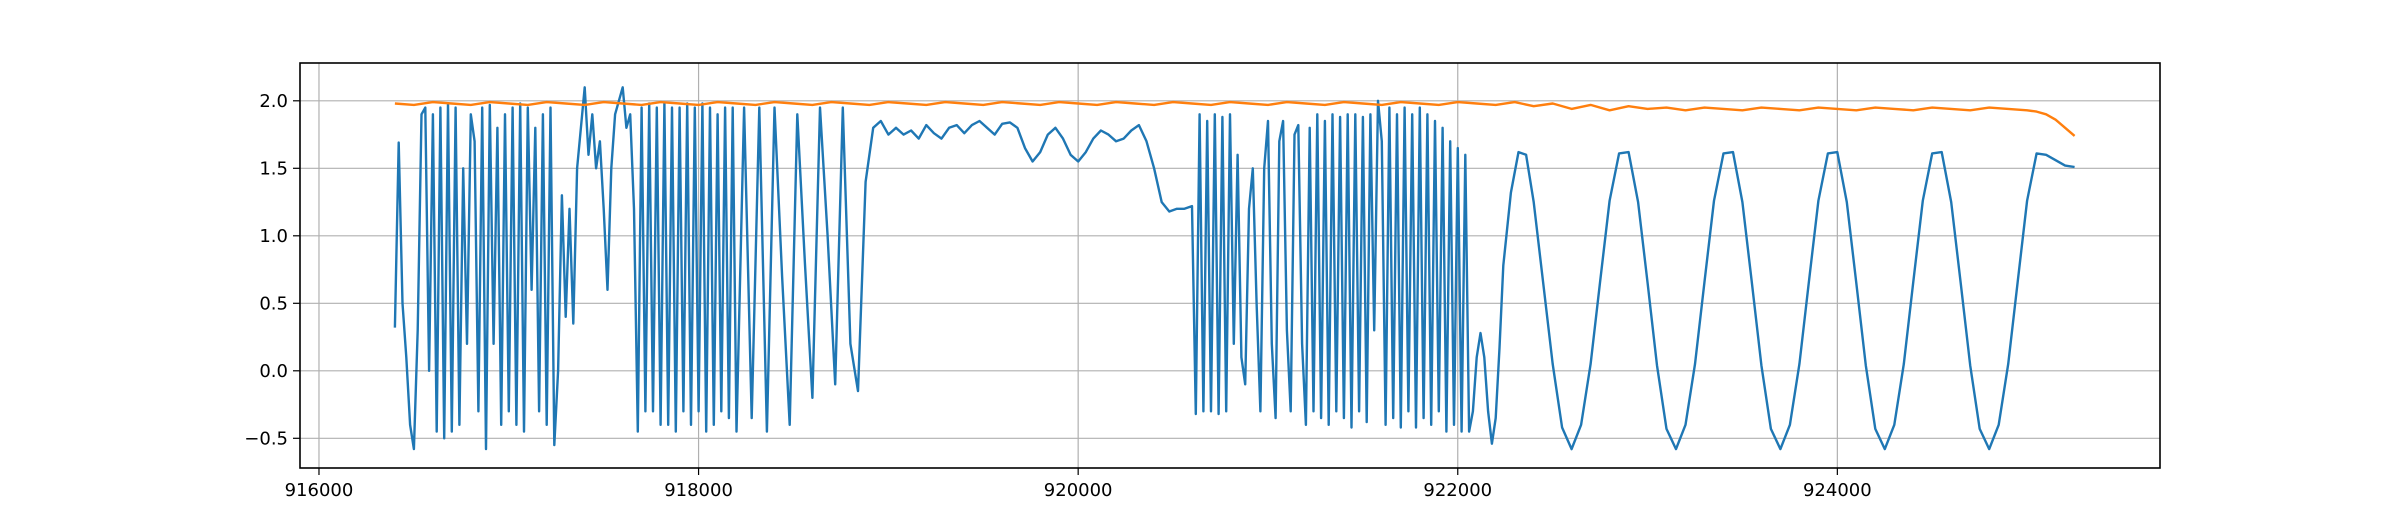 Image resolution: width=2400 pixels, height=525 pixels. What do you see at coordinates (272, 270) in the screenshot?
I see `y-axis-ticks: −0.5 0.0 0.5 1.0 1.5 2.0` at bounding box center [272, 270].